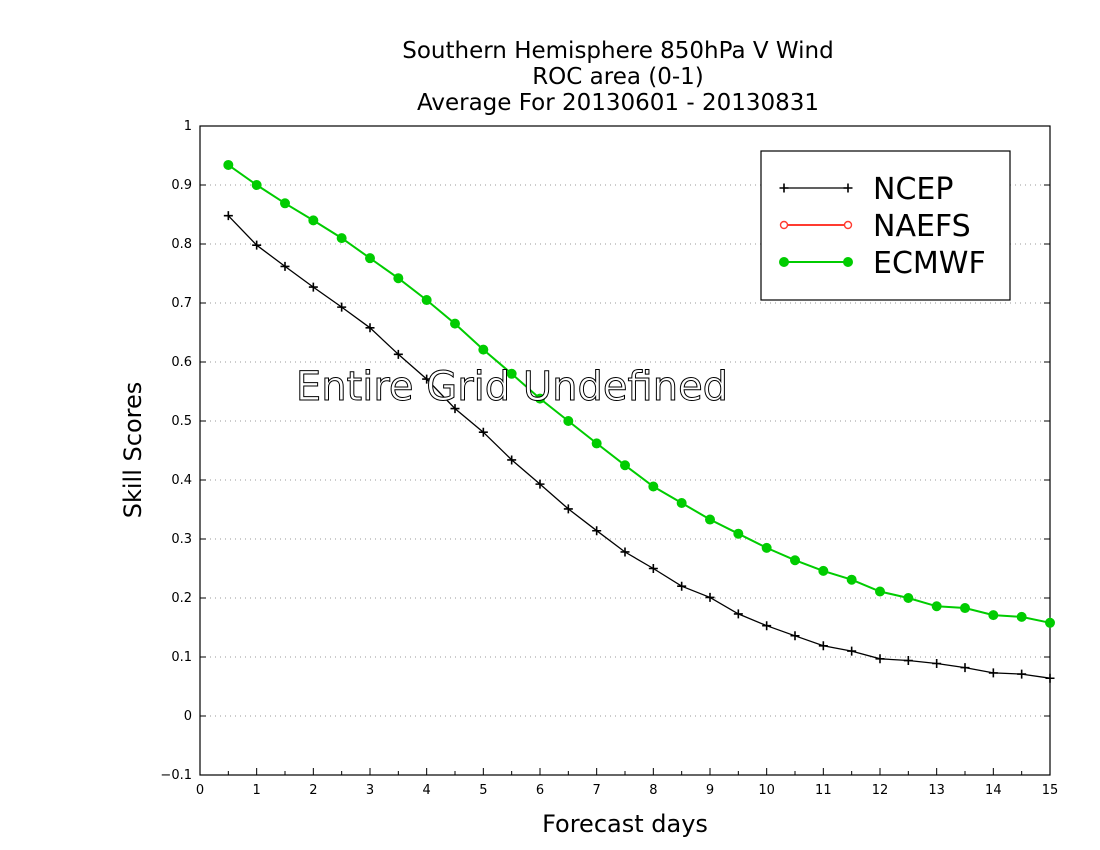  Describe the element at coordinates (625, 824) in the screenshot. I see `x-axis-label: Forecast days` at that location.